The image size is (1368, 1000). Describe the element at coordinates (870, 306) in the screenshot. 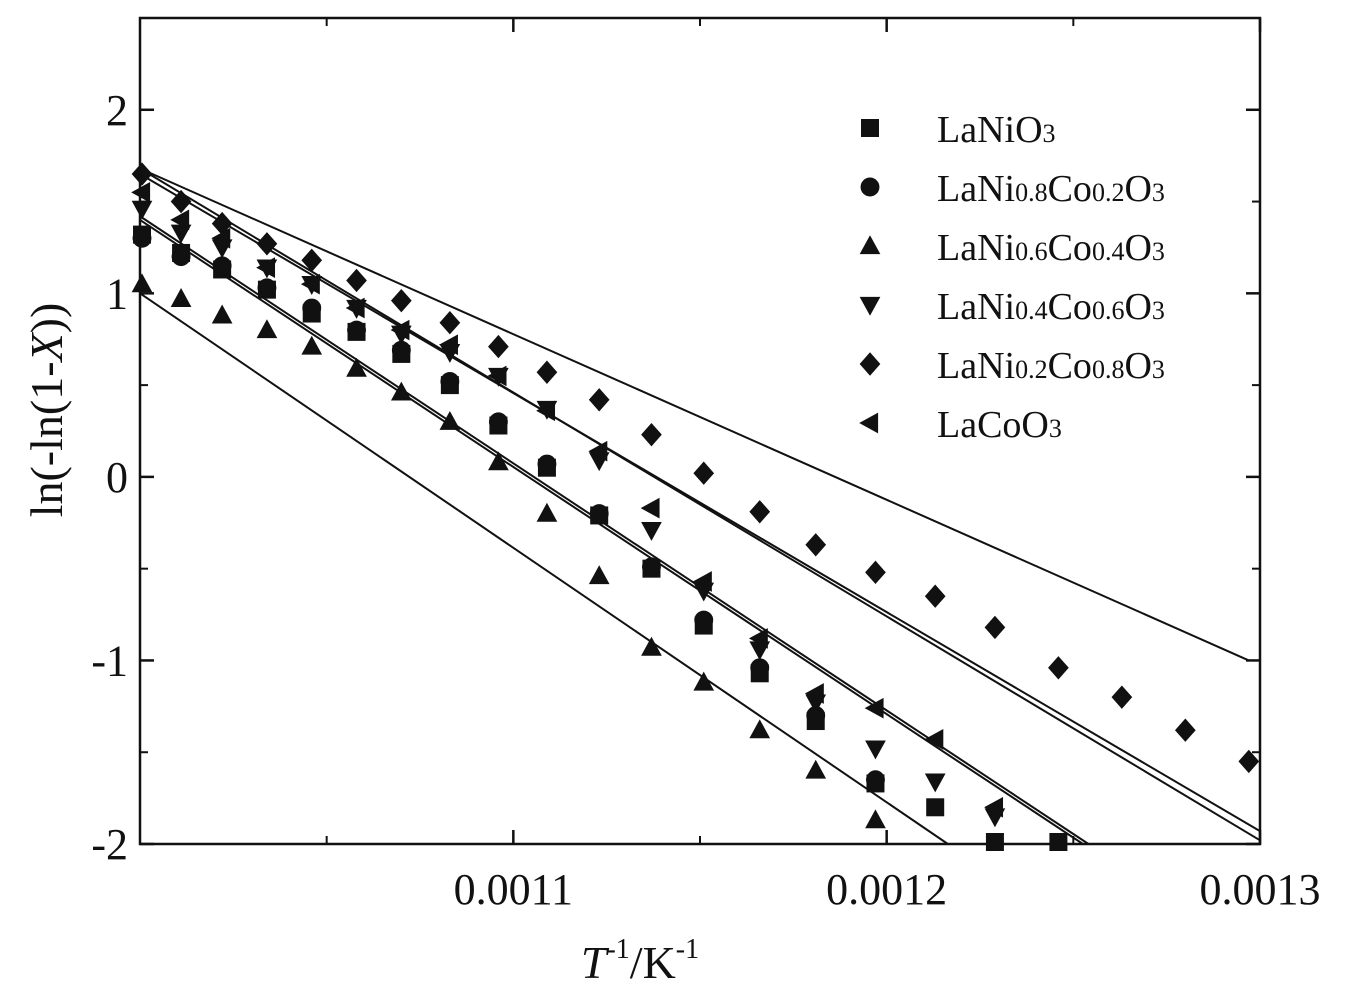

I see `legend-marker-triangle-down` at that location.